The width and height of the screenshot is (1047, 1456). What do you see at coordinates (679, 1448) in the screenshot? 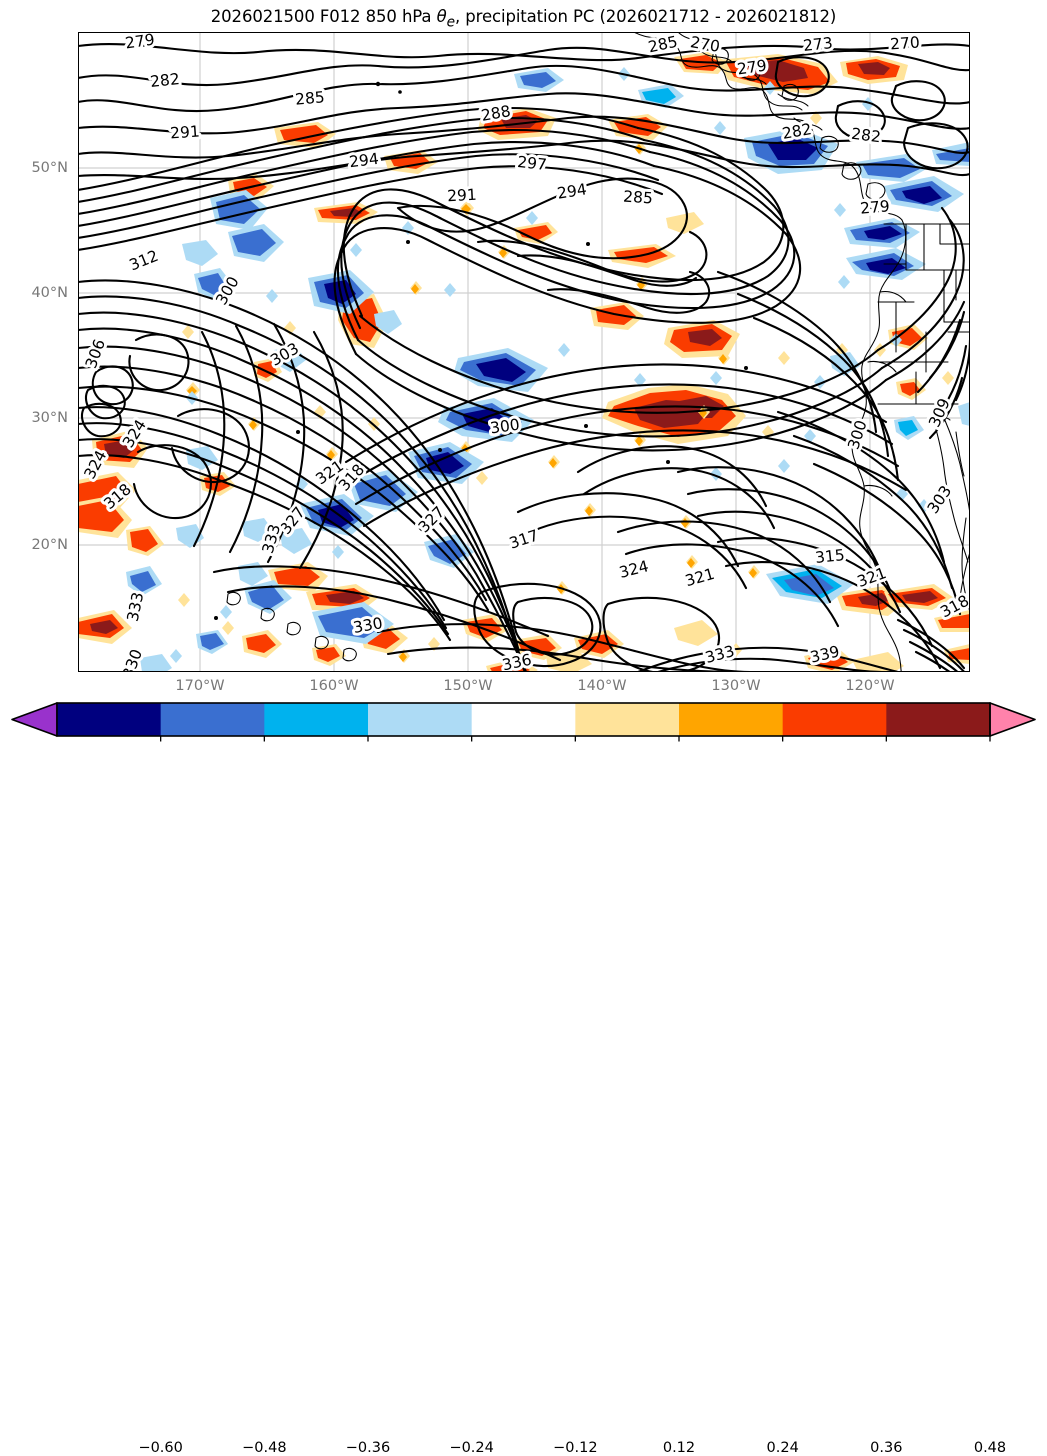
I see `colorbar-tick-label: 0.12` at bounding box center [679, 1448].